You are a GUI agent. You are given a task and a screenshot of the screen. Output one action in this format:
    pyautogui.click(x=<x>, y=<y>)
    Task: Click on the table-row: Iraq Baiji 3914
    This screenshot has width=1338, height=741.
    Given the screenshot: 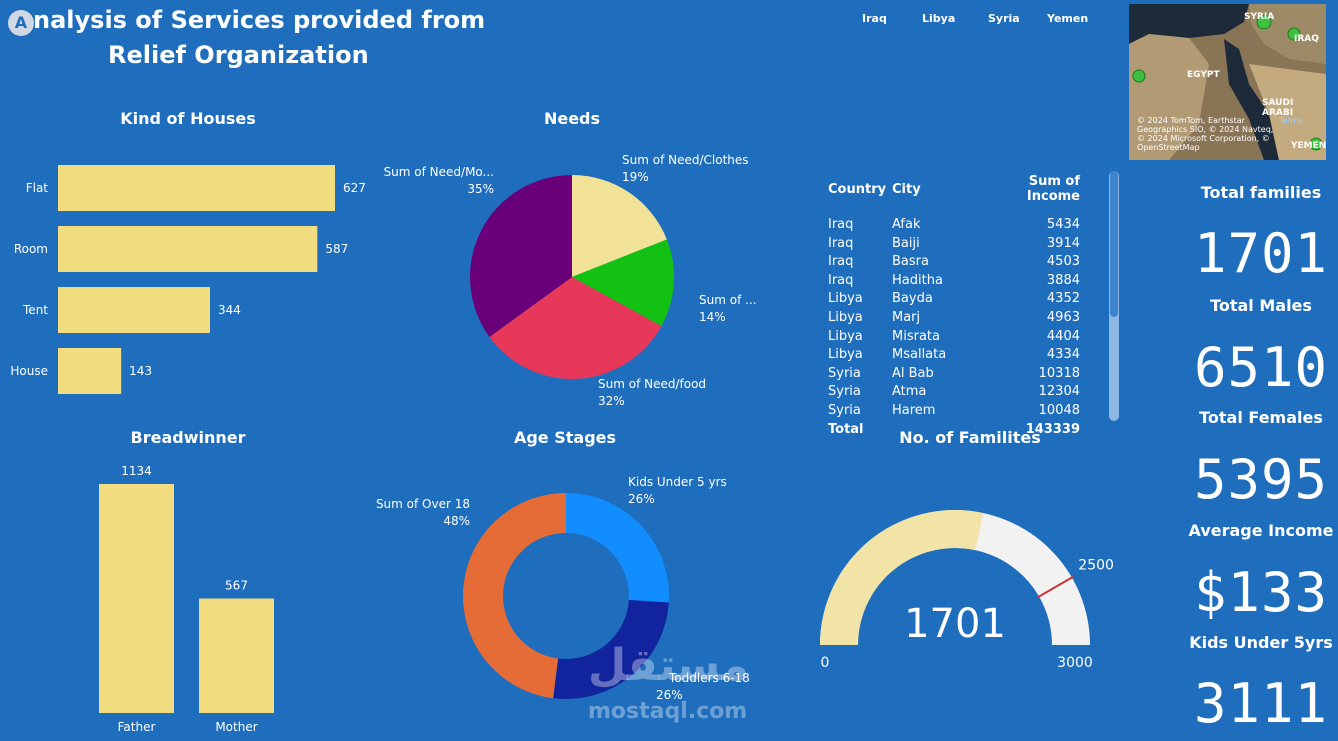 What is the action you would take?
    pyautogui.click(x=954, y=244)
    